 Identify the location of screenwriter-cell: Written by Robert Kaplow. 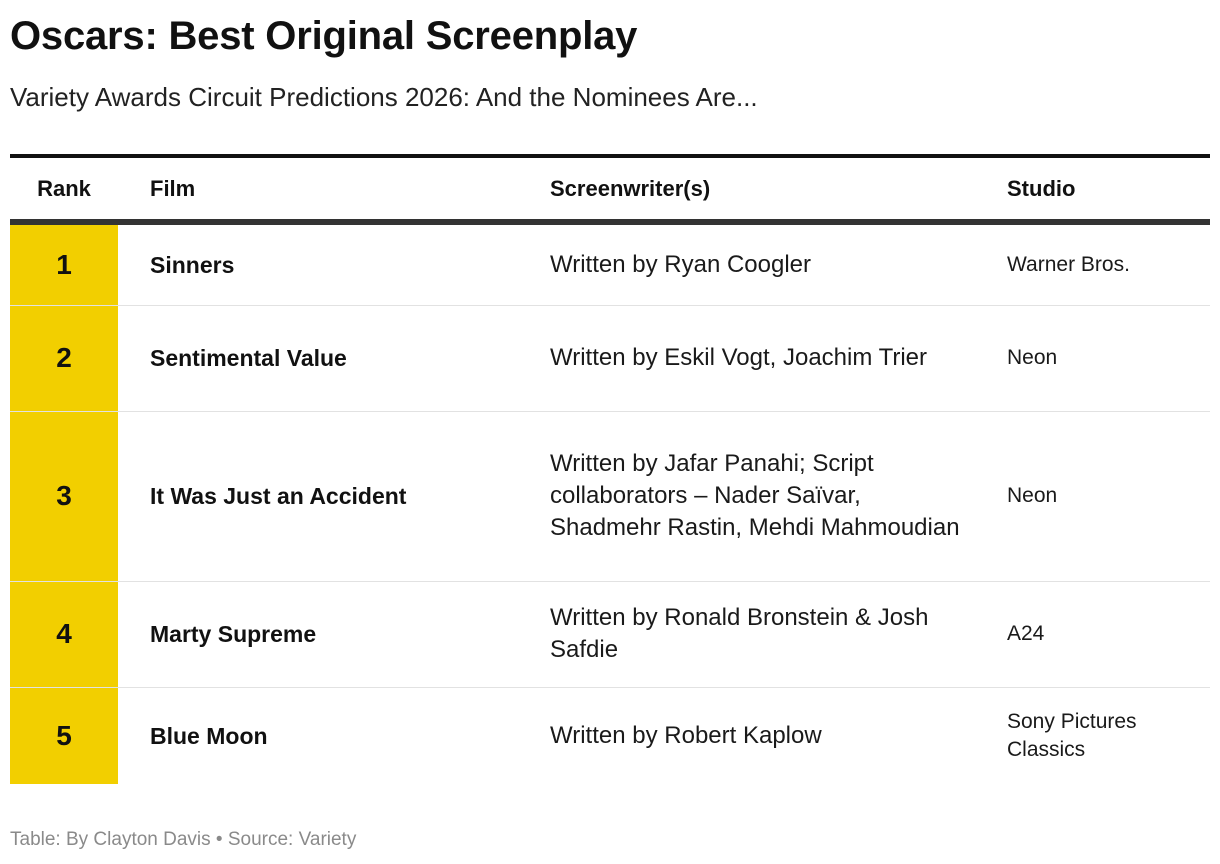
(686, 735).